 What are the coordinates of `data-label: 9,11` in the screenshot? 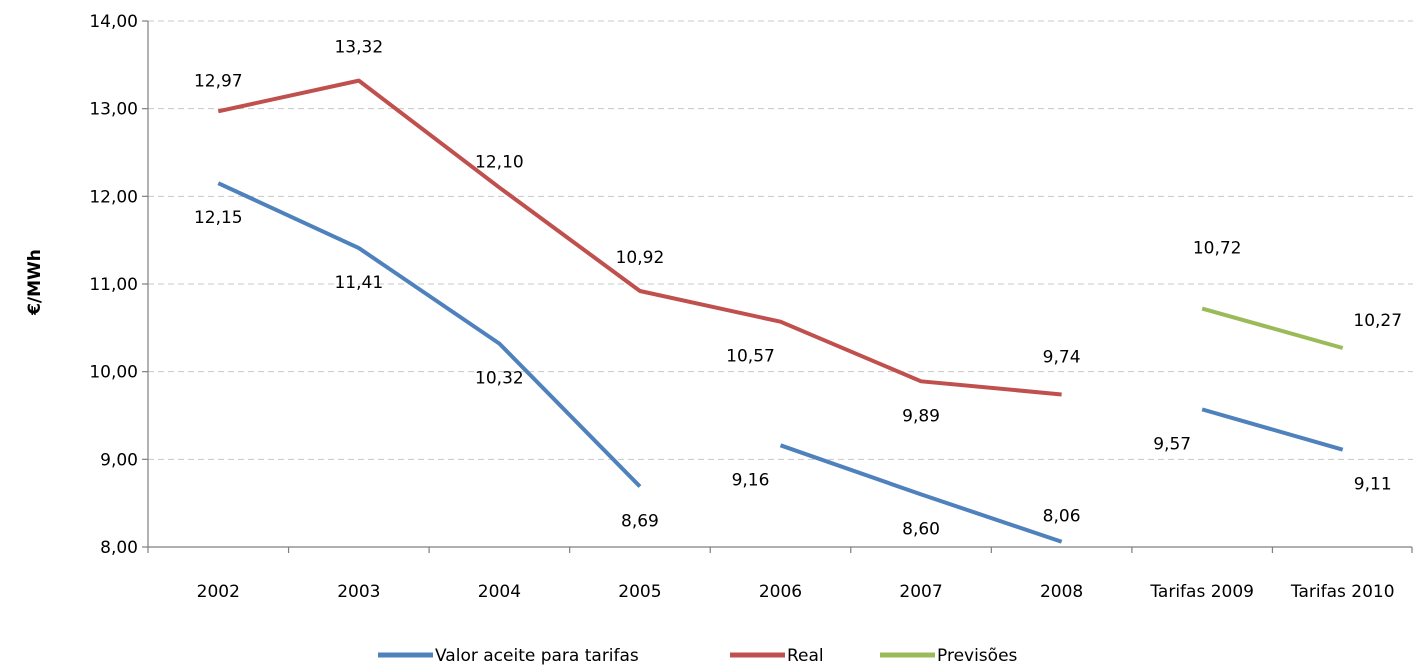 It's located at (1373, 485).